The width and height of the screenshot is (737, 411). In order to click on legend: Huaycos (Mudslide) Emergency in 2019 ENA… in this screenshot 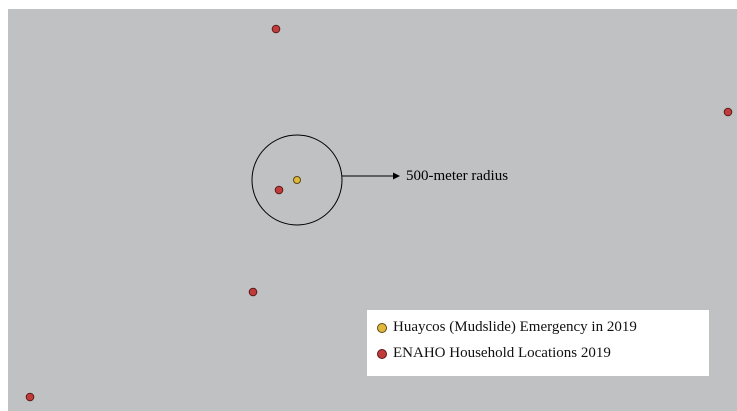, I will do `click(538, 343)`.